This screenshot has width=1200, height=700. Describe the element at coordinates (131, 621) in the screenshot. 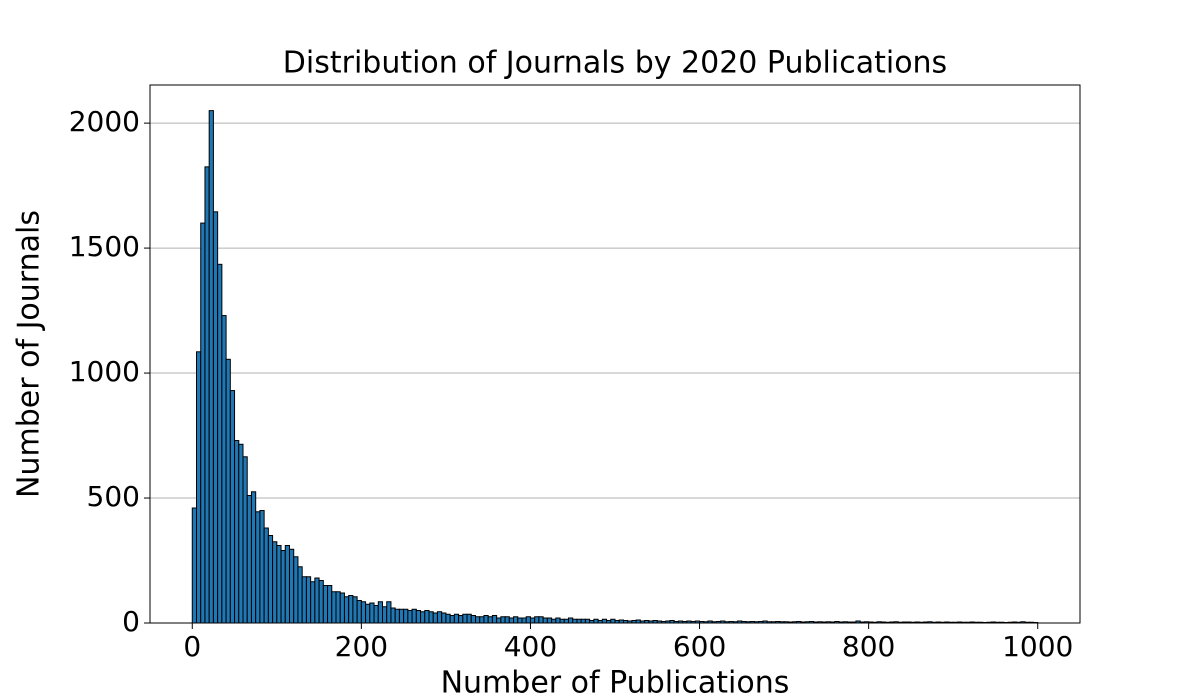

I see `y-tick-label: 0` at that location.